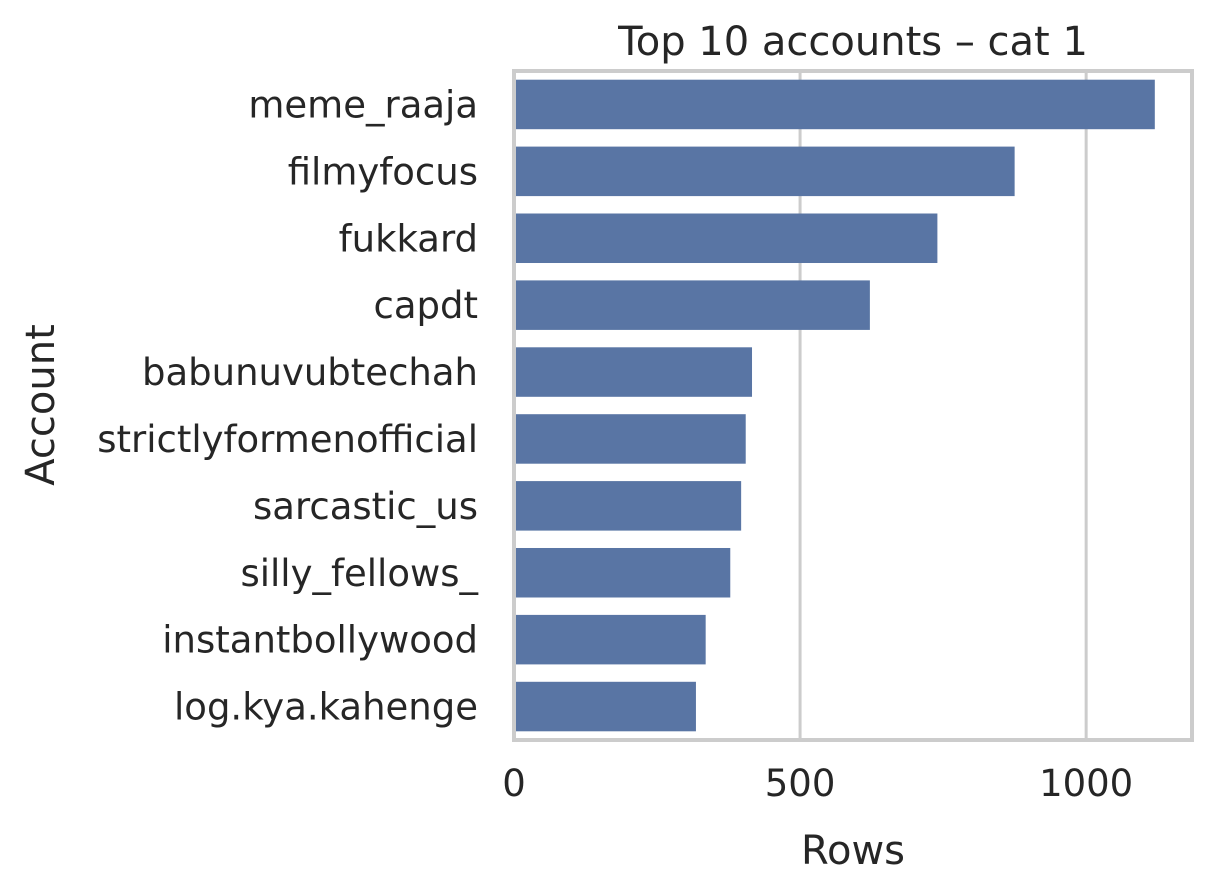 The height and width of the screenshot is (894, 1211). I want to click on x-tick-labels: 0 500 1000, so click(817, 783).